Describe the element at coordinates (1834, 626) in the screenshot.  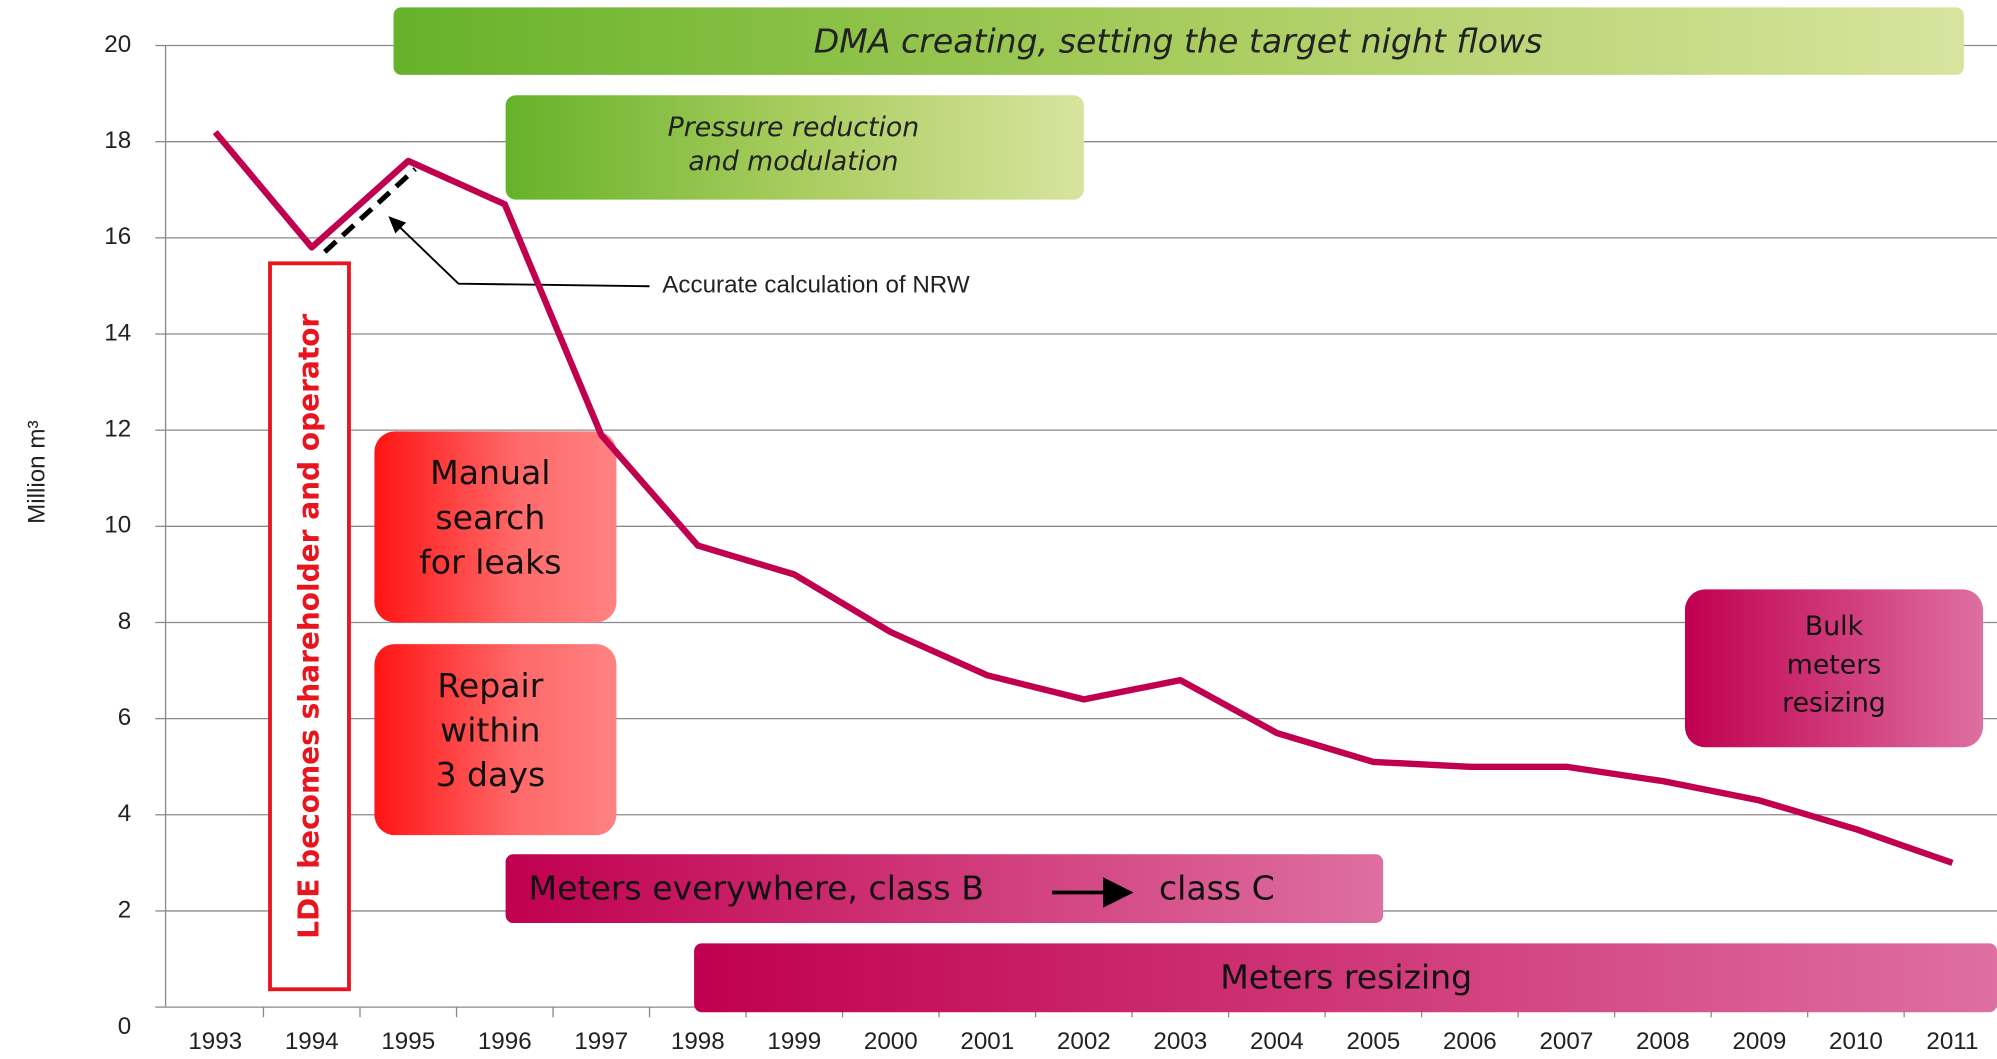
I see `bulk-text: Bulk` at that location.